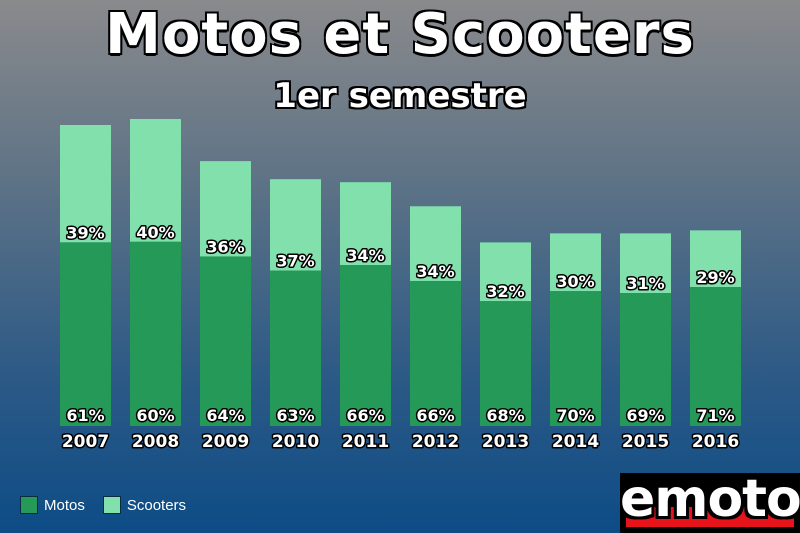 This screenshot has width=800, height=533. I want to click on bar-scooters-2009, so click(225, 209).